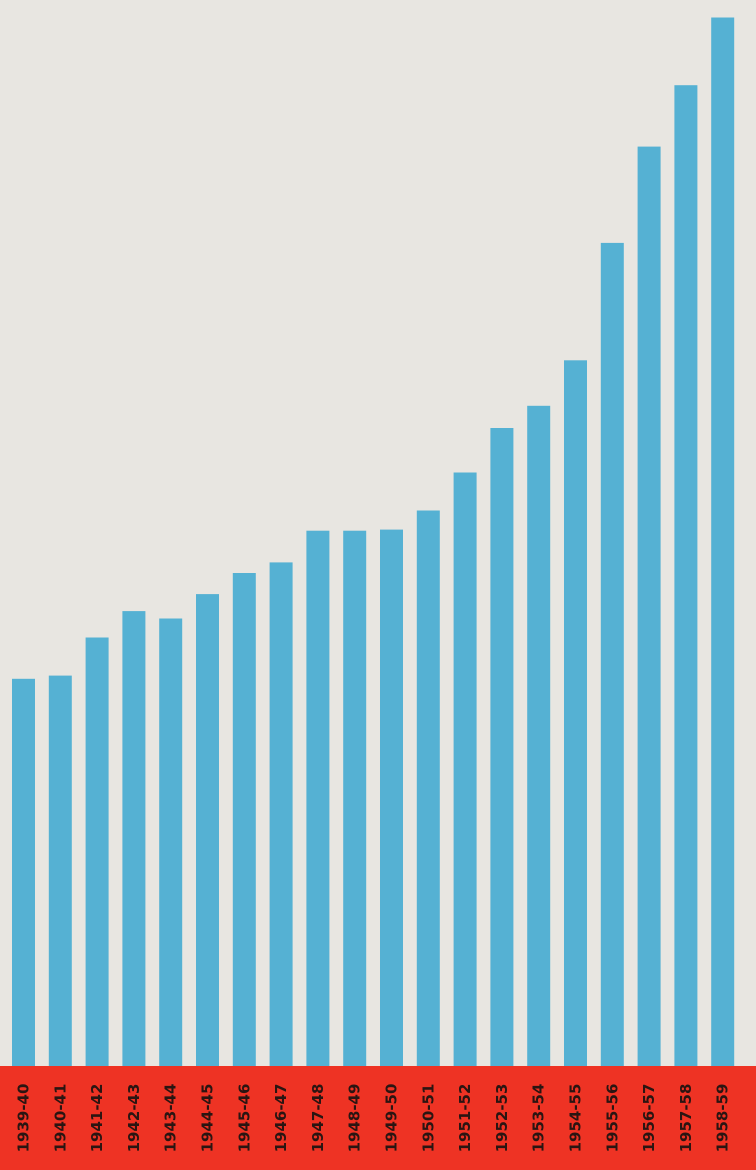 This screenshot has width=756, height=1170. I want to click on category-label-1944-45: 1944-45, so click(208, 1118).